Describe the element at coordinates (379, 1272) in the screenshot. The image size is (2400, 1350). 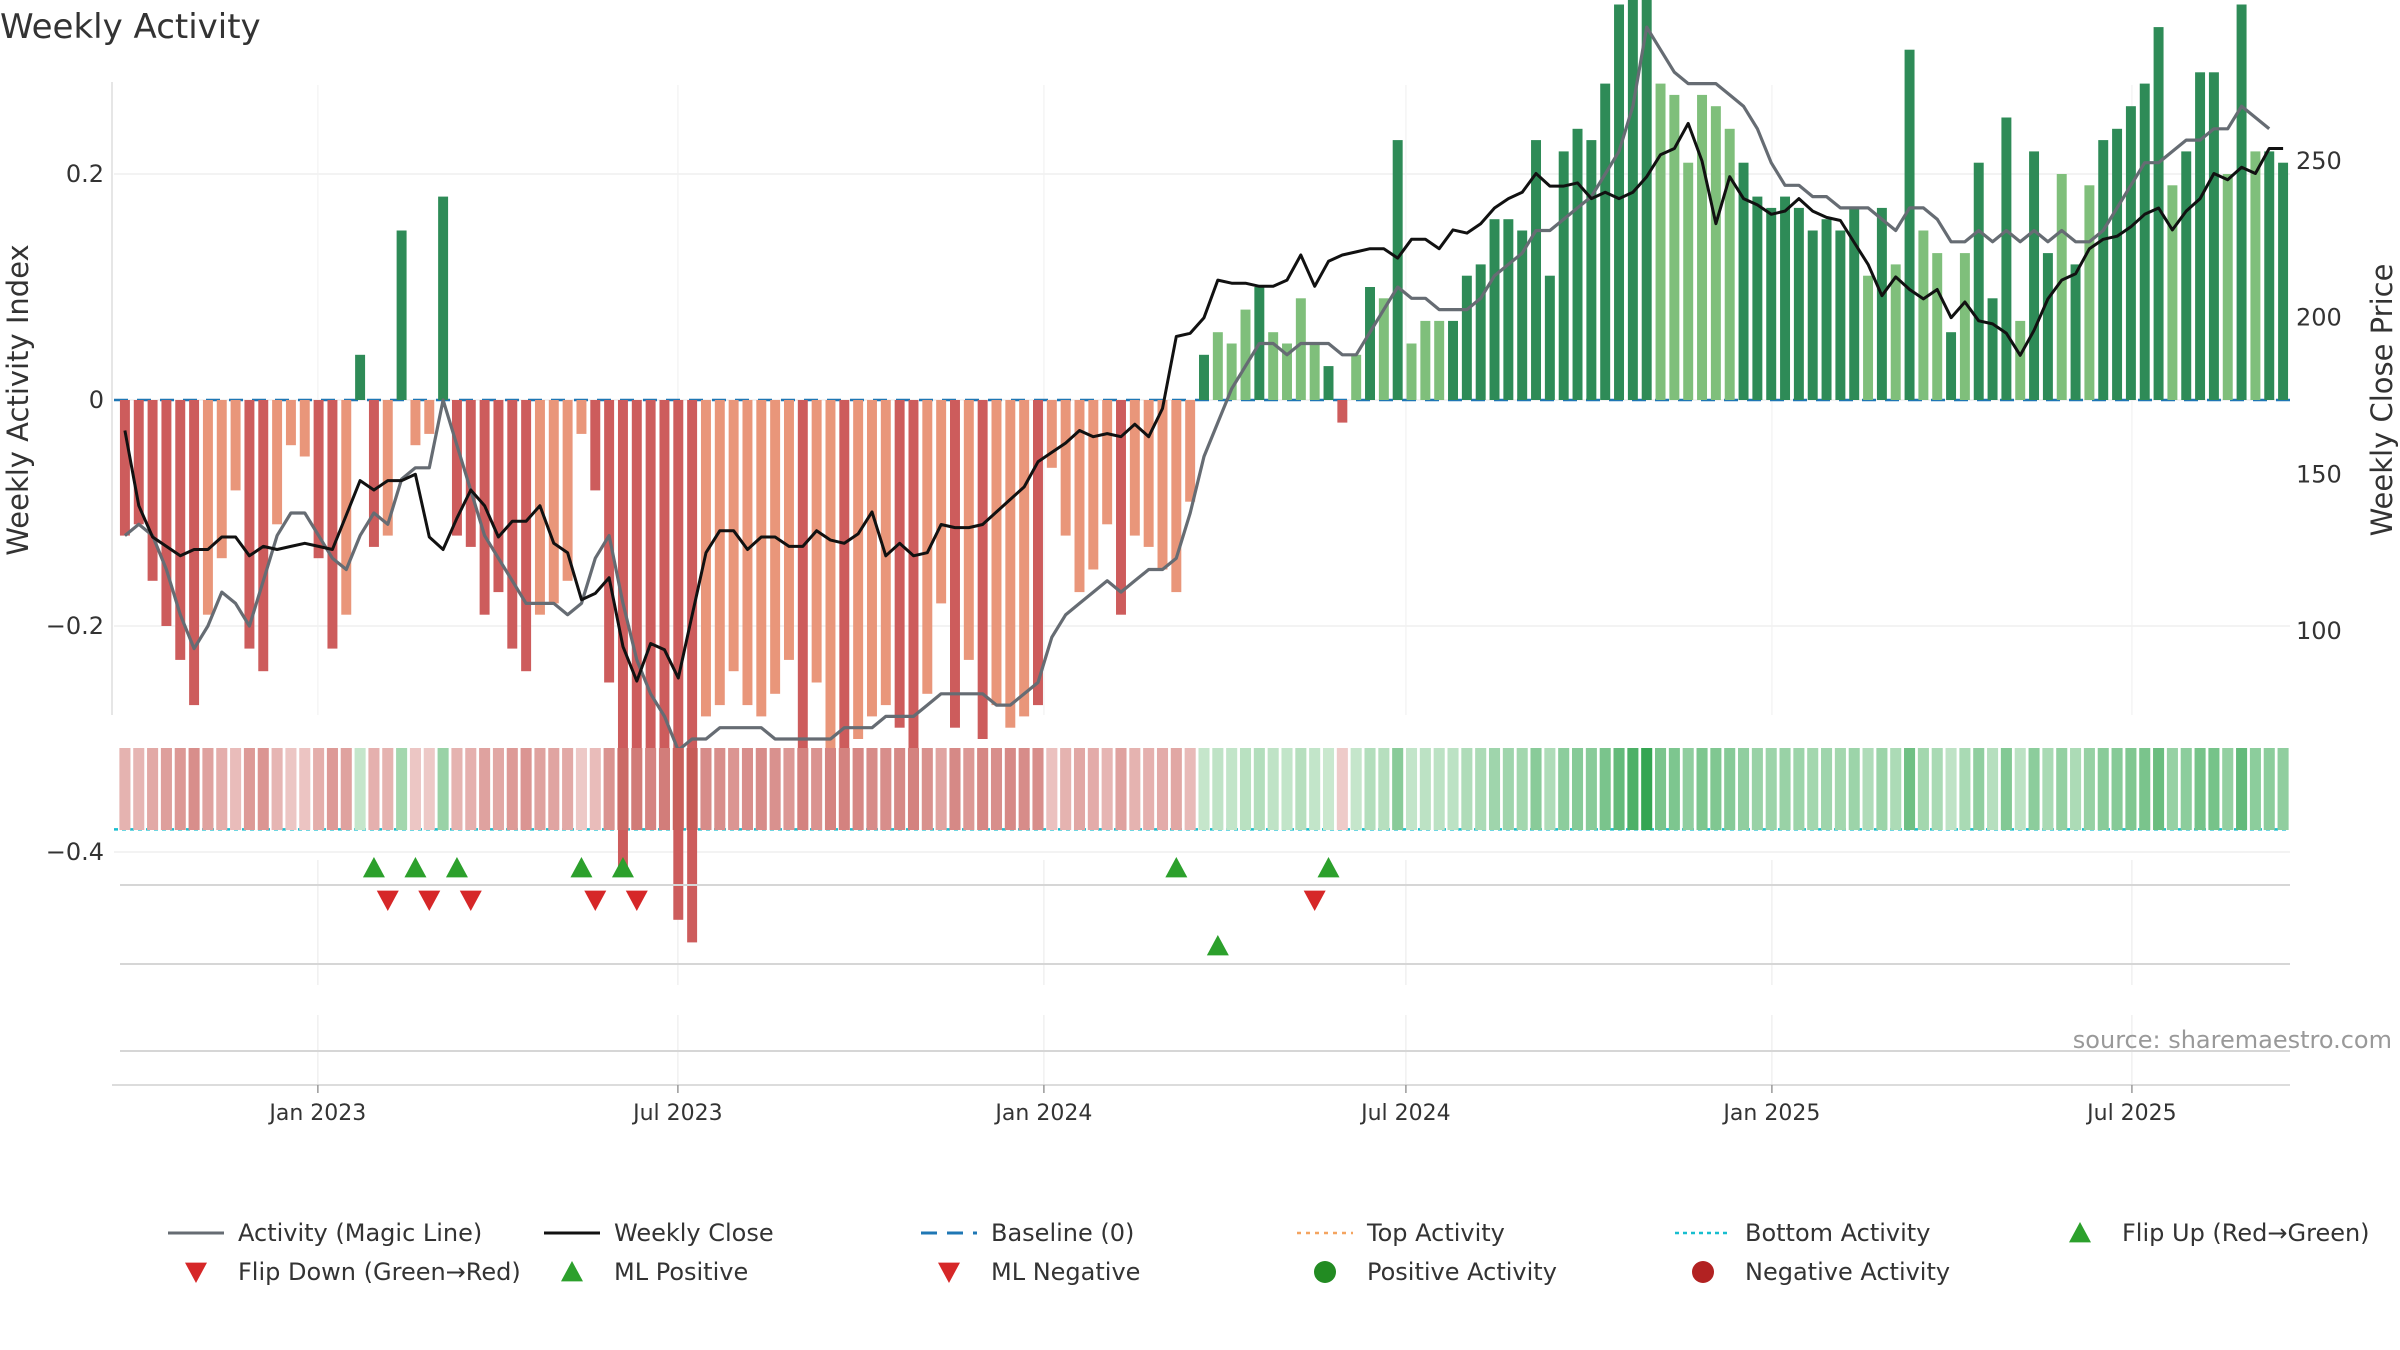
I see `legend-label: Flip Down (Green→Red)` at that location.